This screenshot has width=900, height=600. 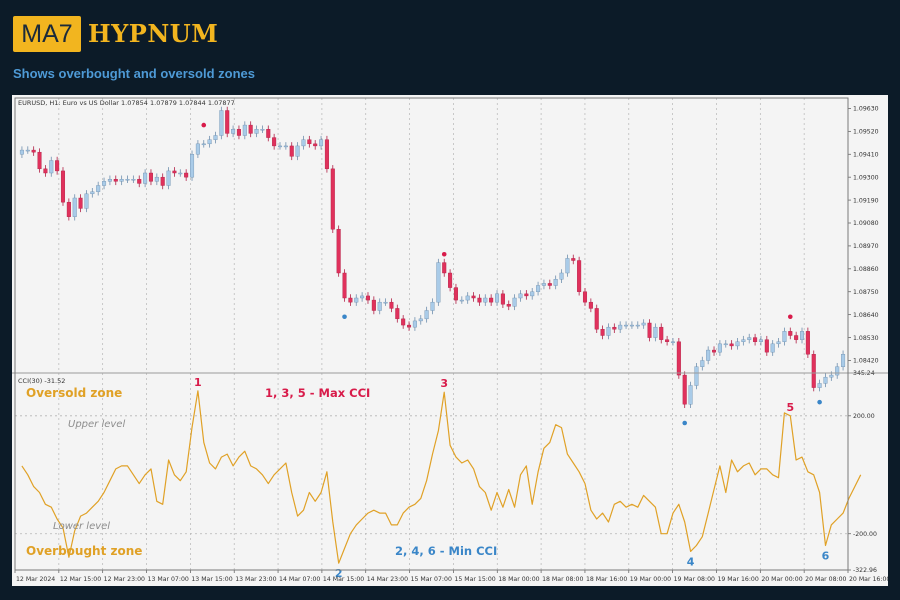 I want to click on price-y-tick-label: 1.09410, so click(x=866, y=154).